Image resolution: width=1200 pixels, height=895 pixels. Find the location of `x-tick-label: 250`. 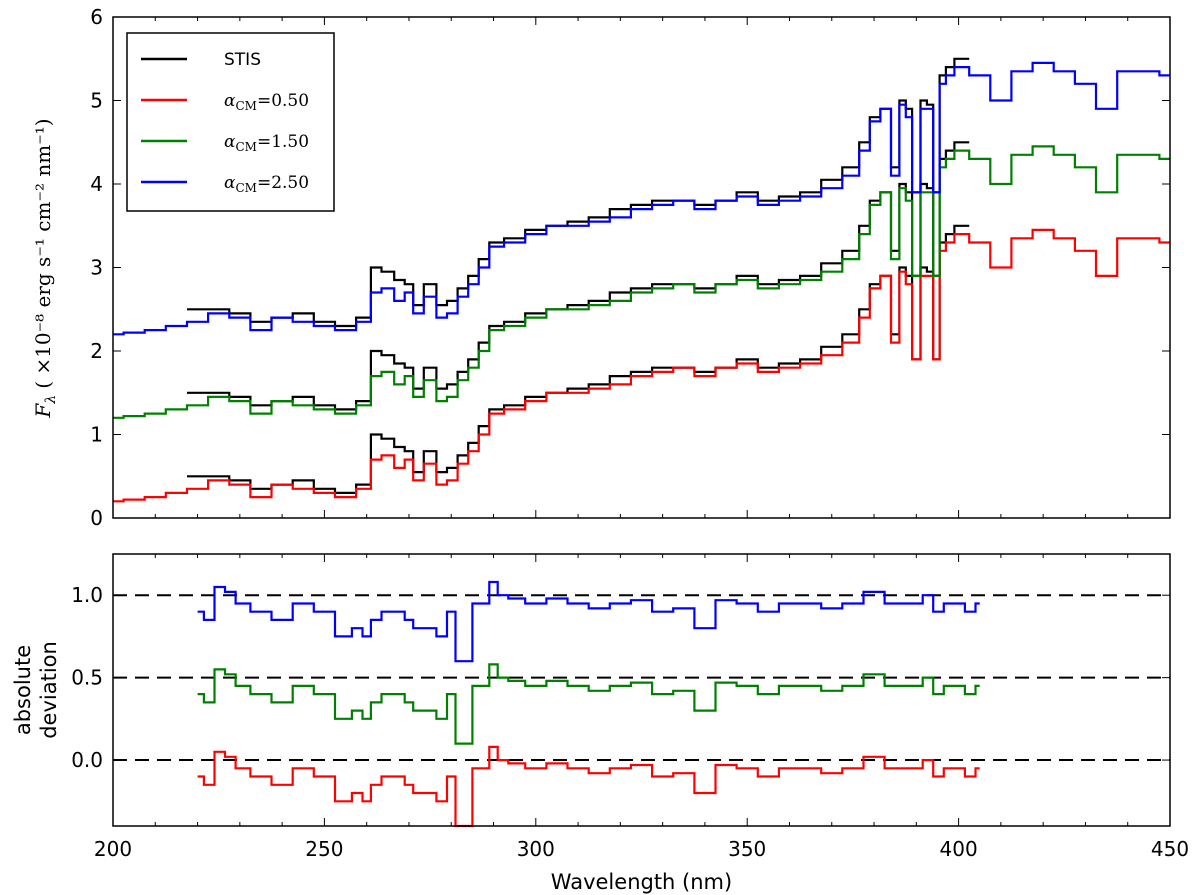

x-tick-label: 250 is located at coordinates (324, 849).